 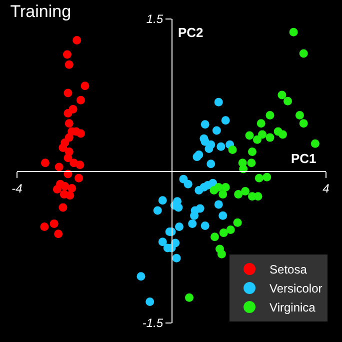 I want to click on x-tick-label: -4, so click(x=17, y=188).